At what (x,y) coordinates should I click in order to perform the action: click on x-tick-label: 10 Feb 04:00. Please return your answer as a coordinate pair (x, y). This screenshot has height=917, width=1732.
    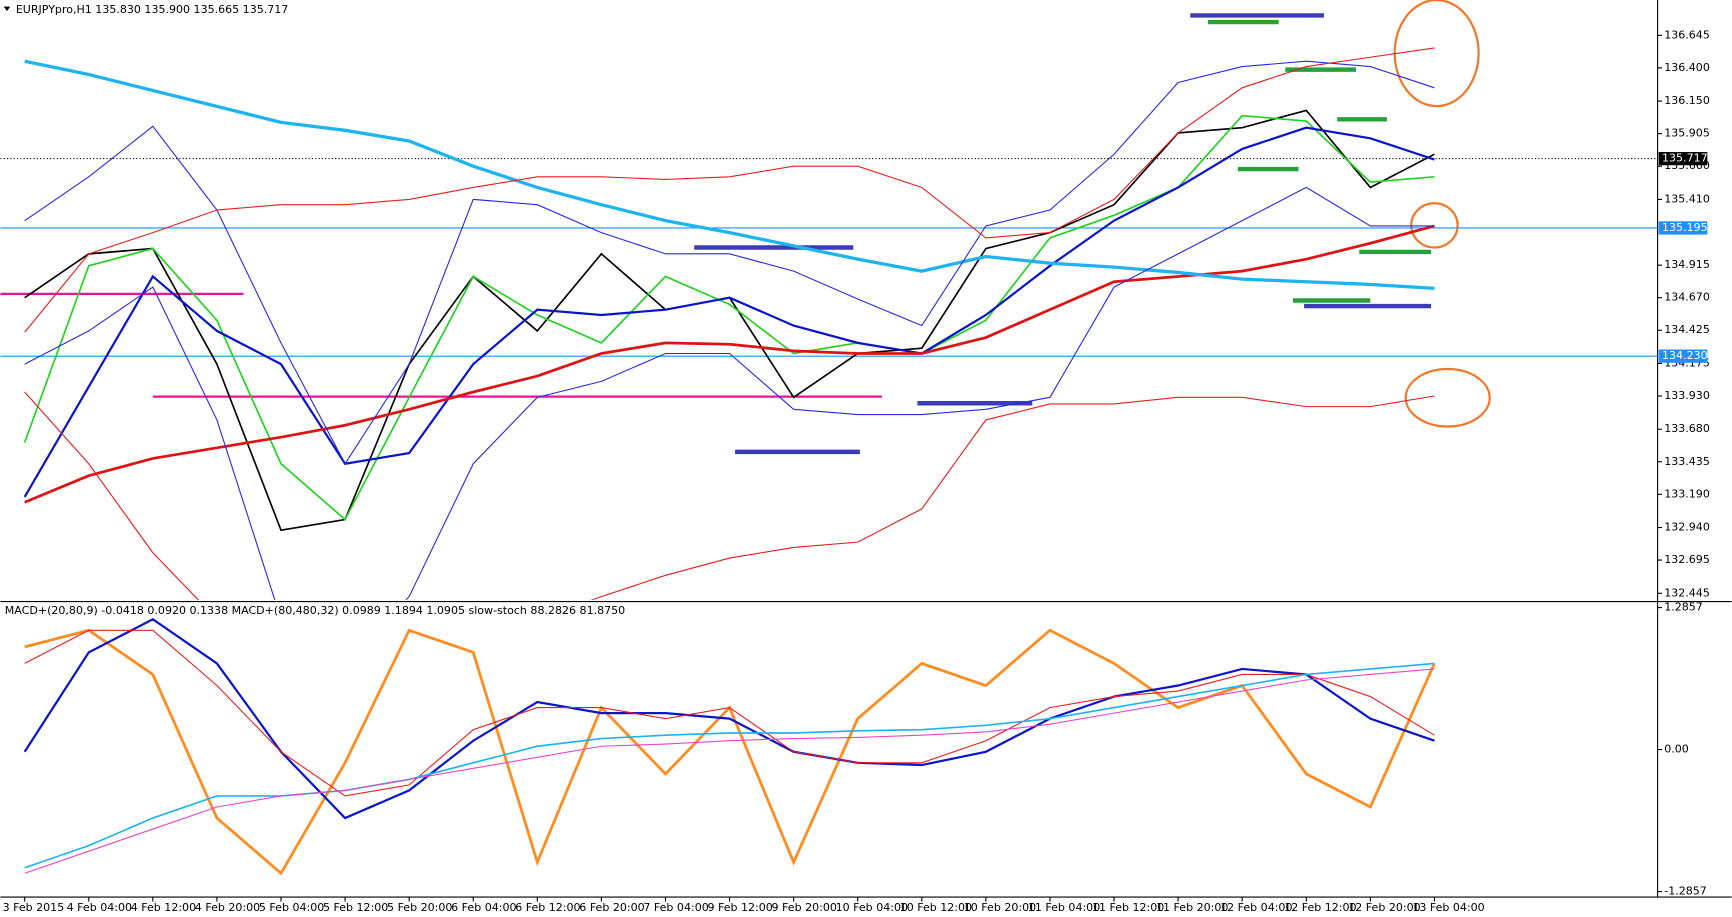
    Looking at the image, I should click on (872, 907).